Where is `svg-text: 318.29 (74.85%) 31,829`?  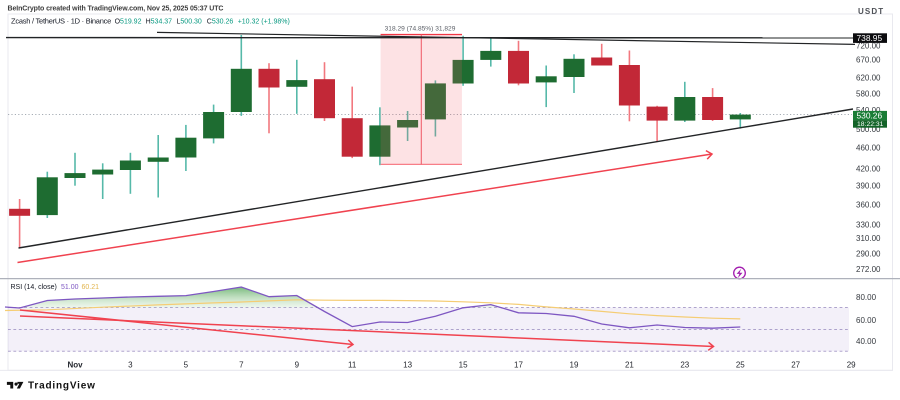
svg-text: 318.29 (74.85%) 31,829 is located at coordinates (420, 28).